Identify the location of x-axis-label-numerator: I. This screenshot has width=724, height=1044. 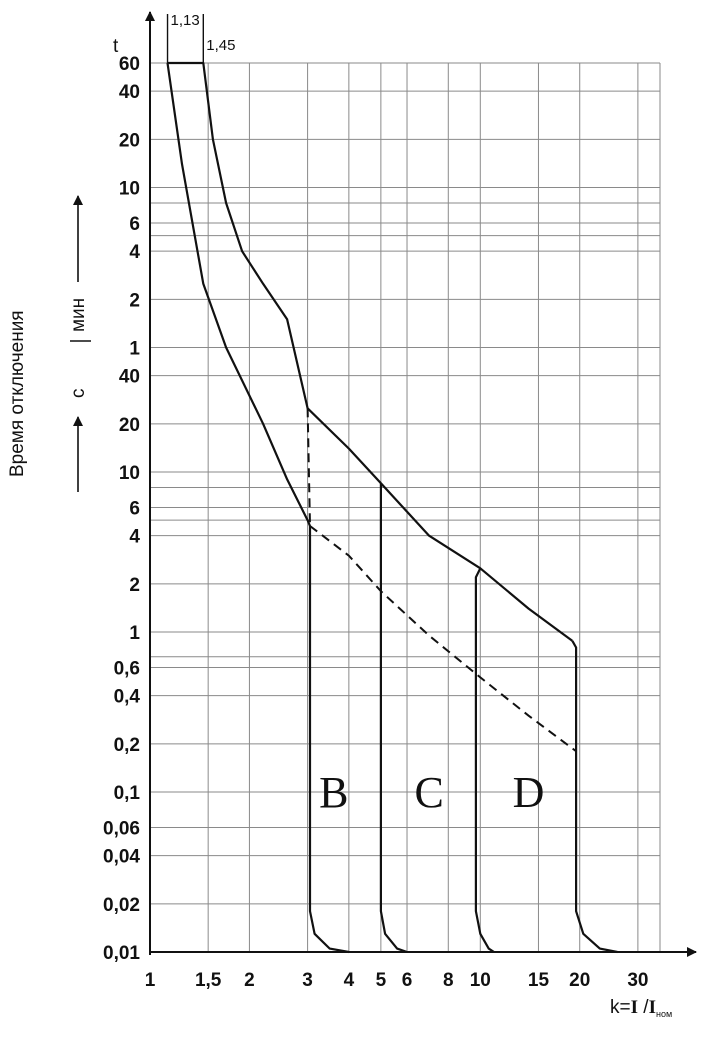
(634, 1007).